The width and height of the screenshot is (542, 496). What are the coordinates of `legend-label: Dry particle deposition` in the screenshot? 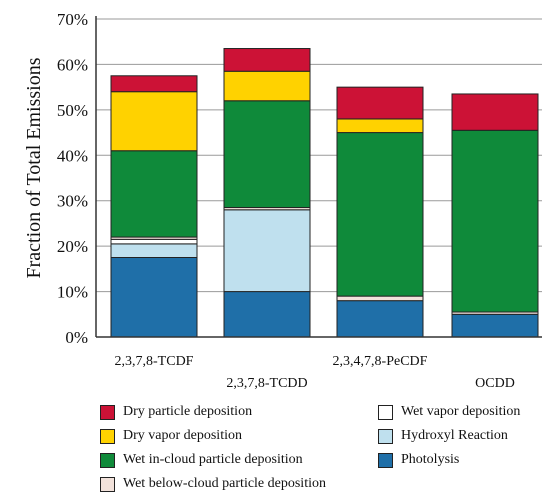 It's located at (188, 411).